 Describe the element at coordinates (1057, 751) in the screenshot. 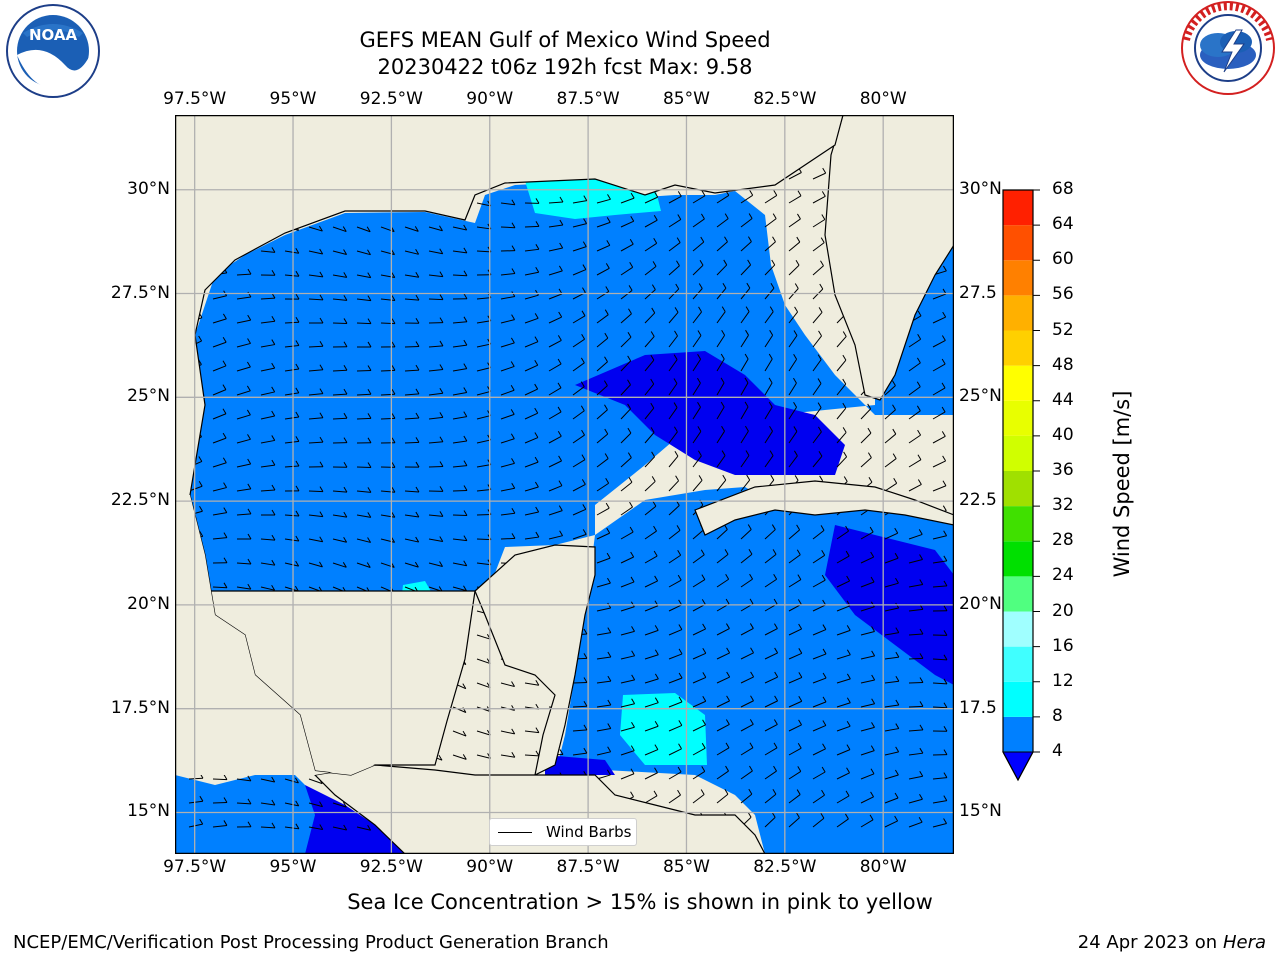

I see `colorbar-tick-label: 4` at that location.